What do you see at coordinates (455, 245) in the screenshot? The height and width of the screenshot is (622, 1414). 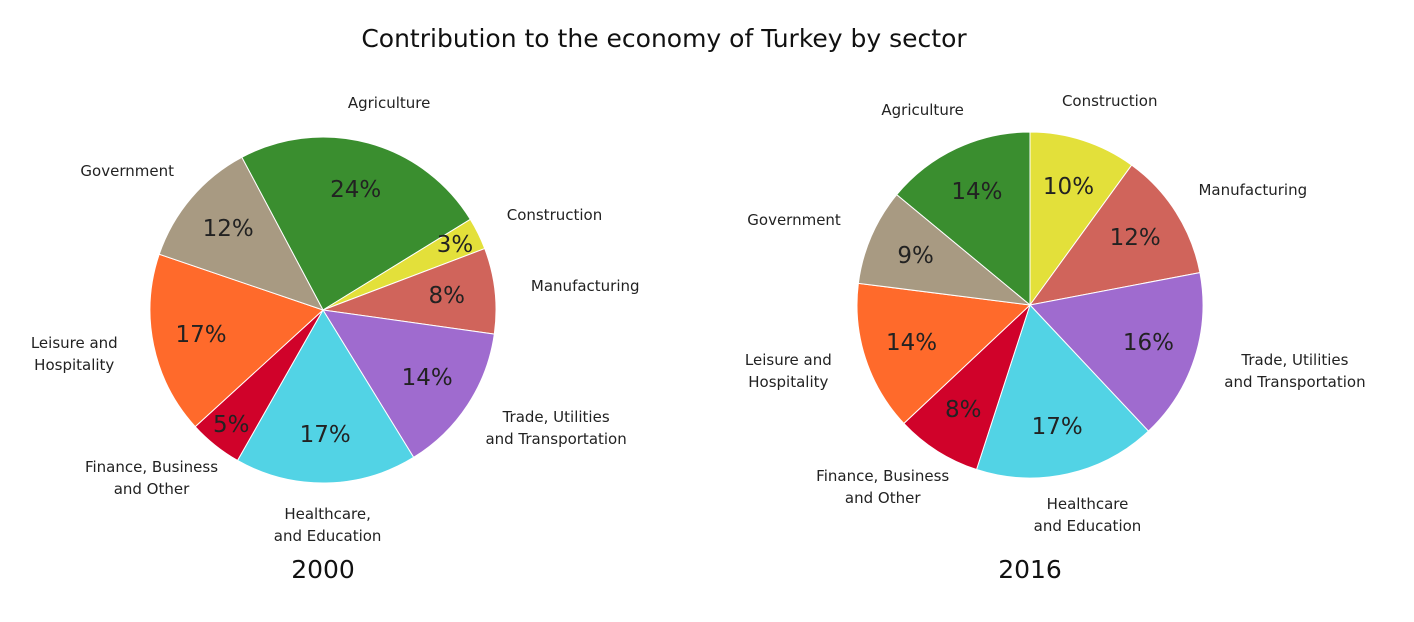 I see `value-label: 3%` at bounding box center [455, 245].